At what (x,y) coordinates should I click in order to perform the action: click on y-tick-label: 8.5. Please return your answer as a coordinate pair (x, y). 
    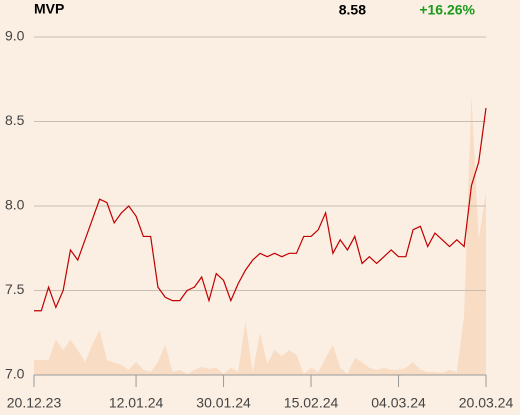
    Looking at the image, I should click on (15, 120).